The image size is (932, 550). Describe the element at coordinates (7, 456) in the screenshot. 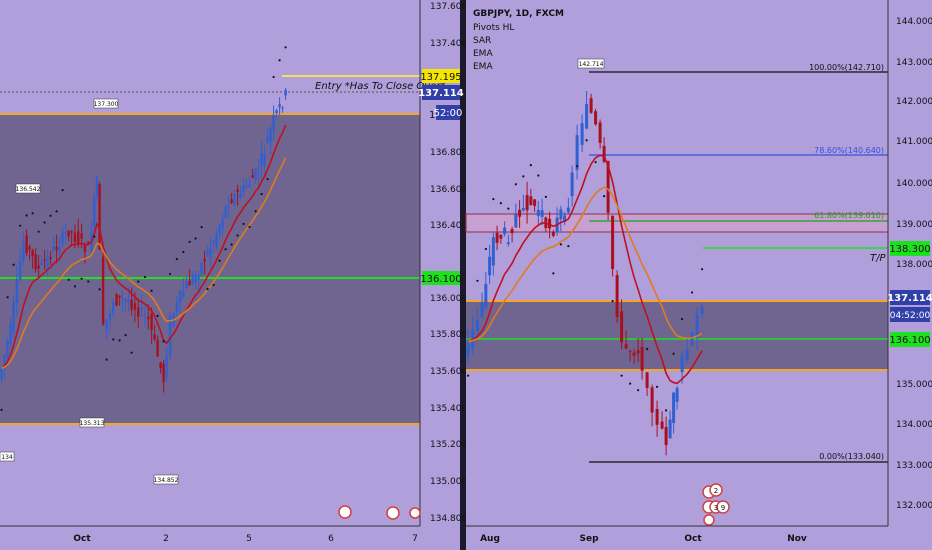

I see `pivot-box` at that location.